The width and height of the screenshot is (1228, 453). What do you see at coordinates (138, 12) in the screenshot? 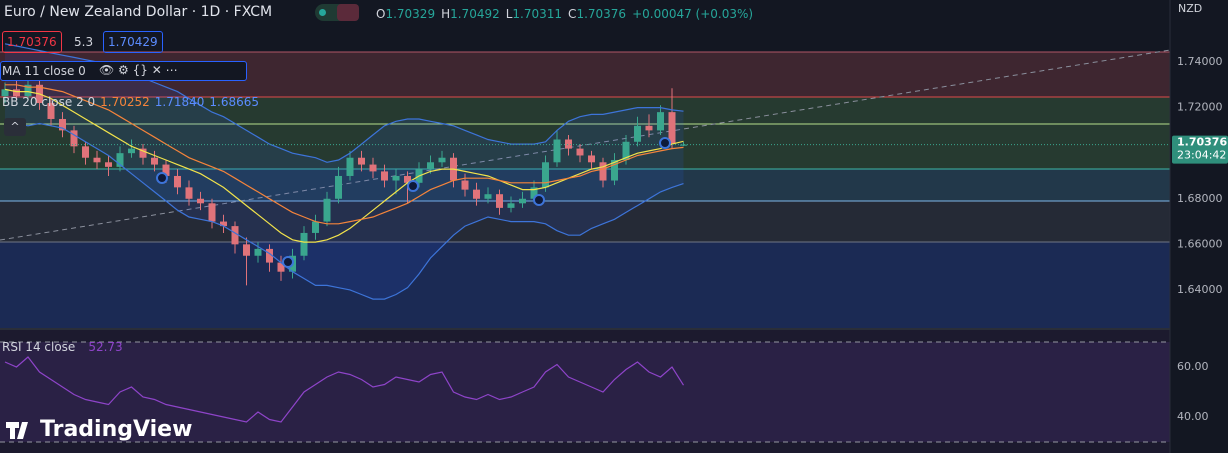
I see `symbol-title: Euro / New Zealand Dollar · 1D · FXCM` at bounding box center [138, 12].